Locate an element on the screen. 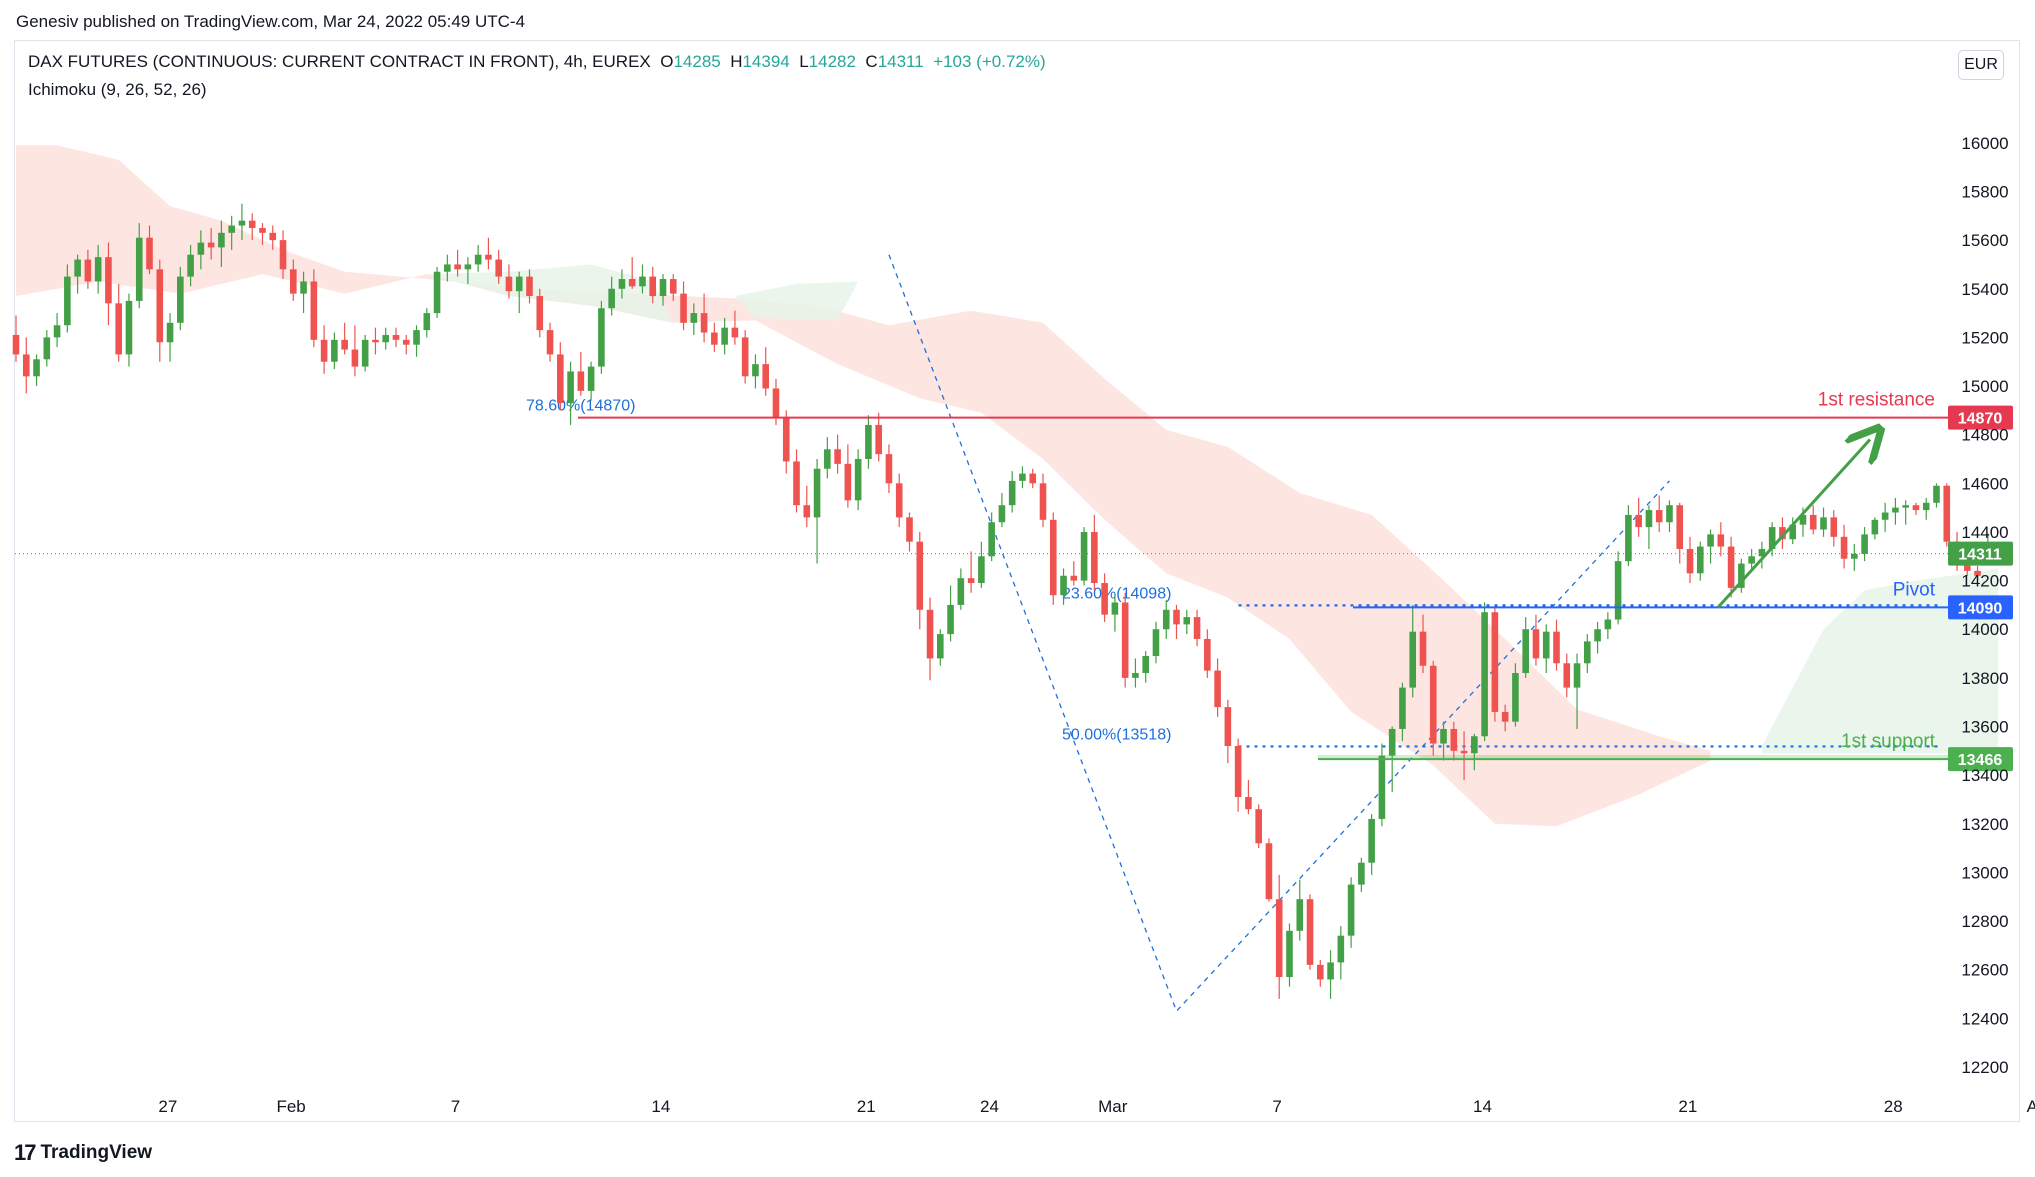 The height and width of the screenshot is (1177, 2035). level-label: 1st resistance is located at coordinates (1876, 400).